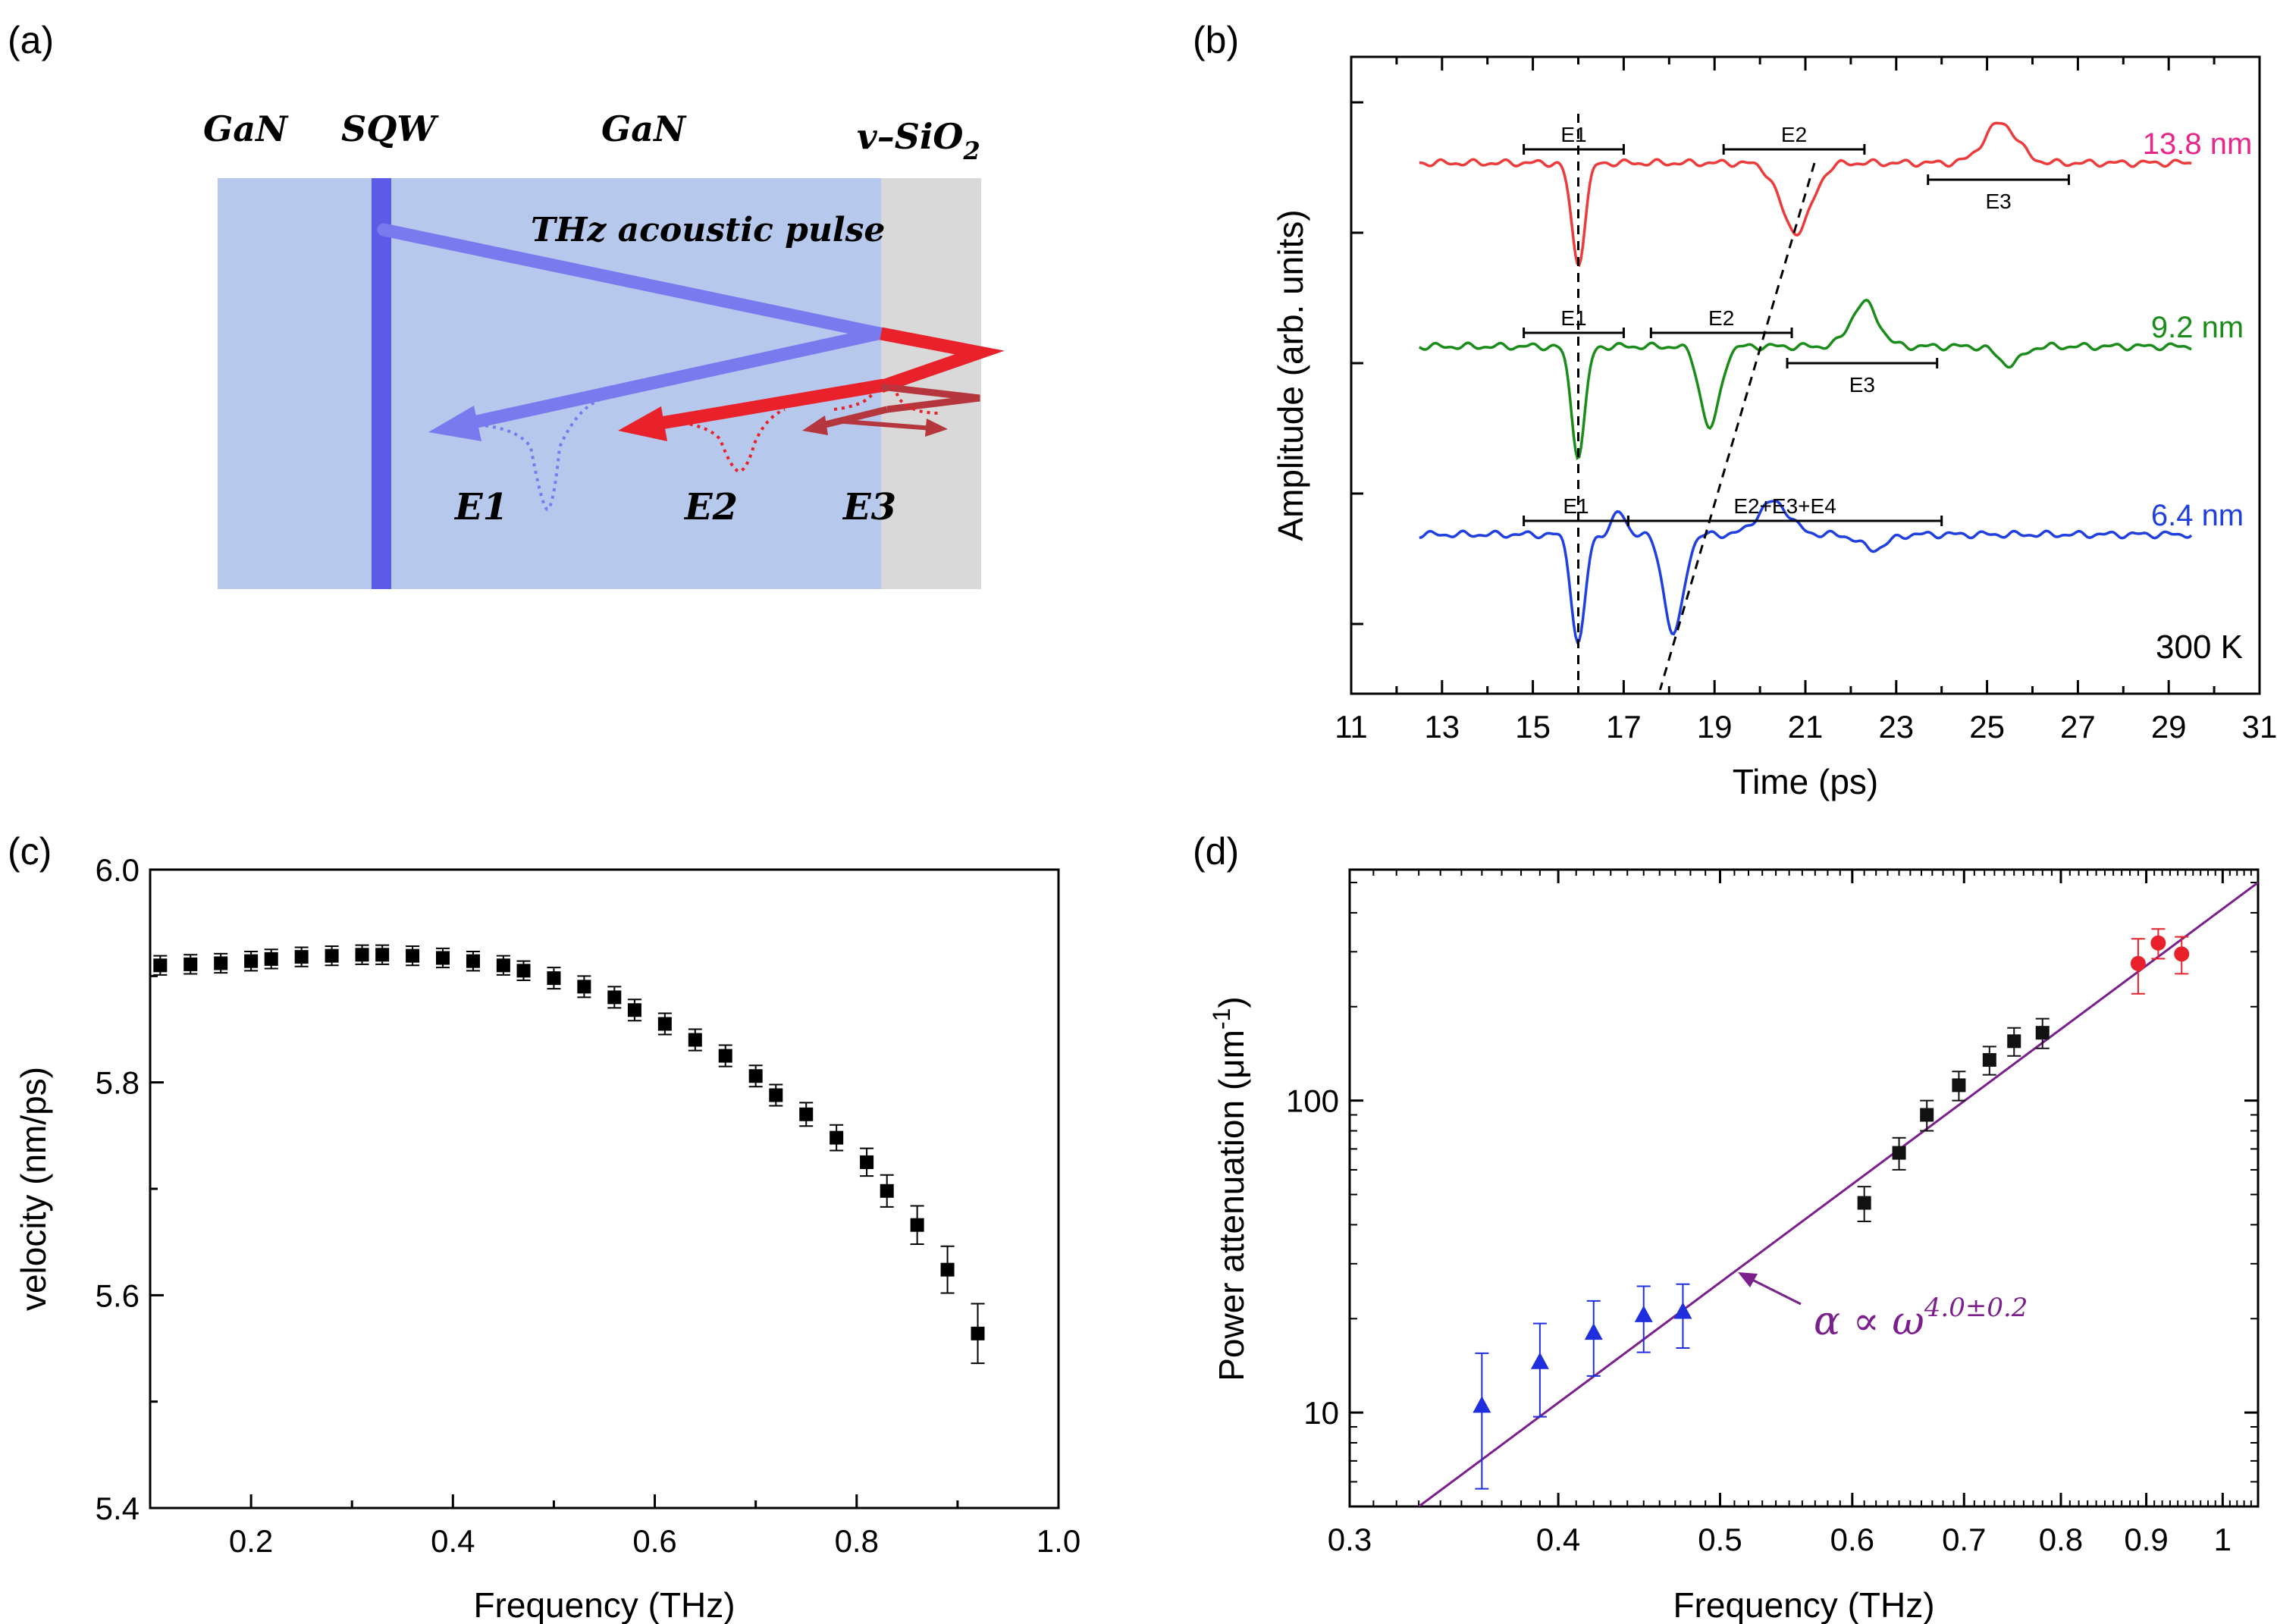  I want to click on pulse-label: THz acoustic pulse, so click(708, 230).